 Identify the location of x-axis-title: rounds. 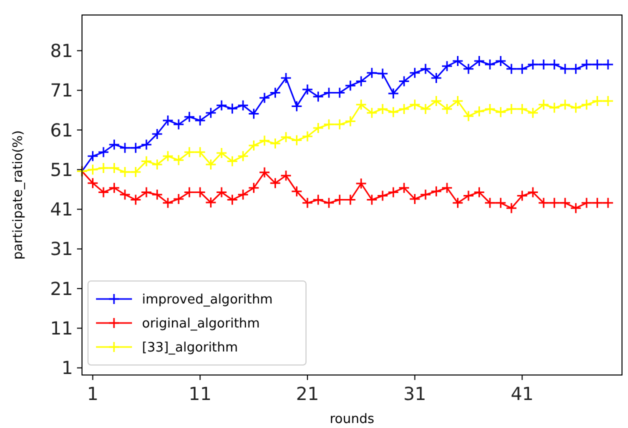
(352, 419).